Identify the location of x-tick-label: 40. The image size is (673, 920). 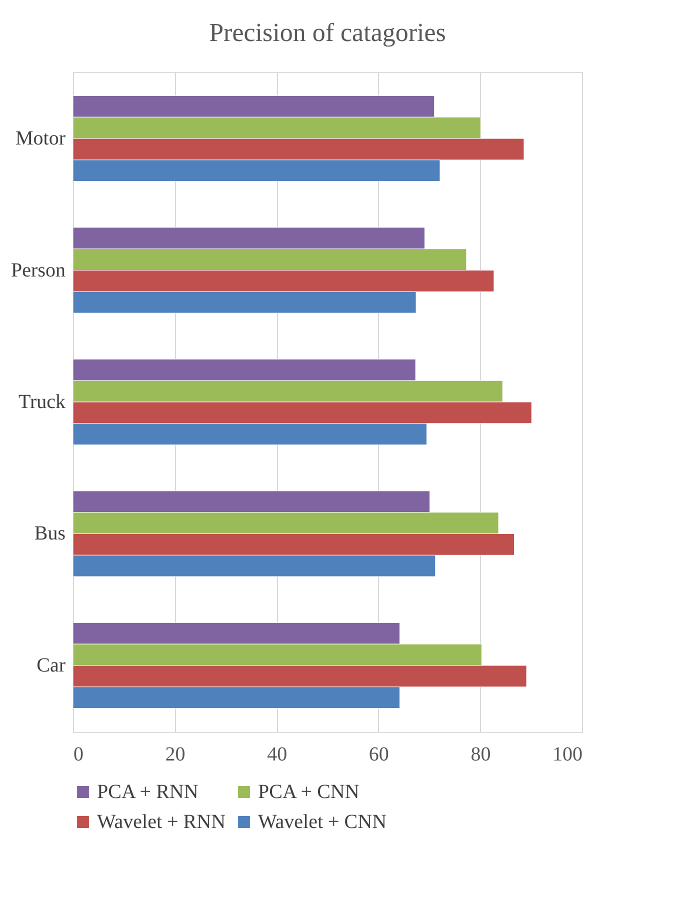
(277, 755).